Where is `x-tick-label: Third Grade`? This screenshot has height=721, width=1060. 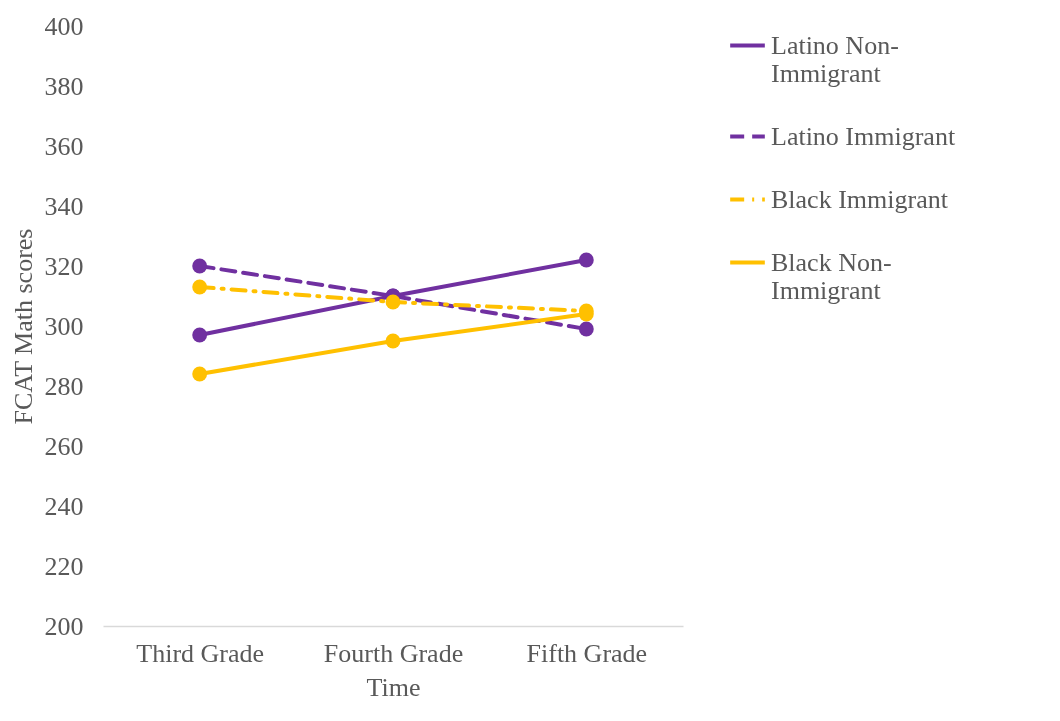 x-tick-label: Third Grade is located at coordinates (200, 653).